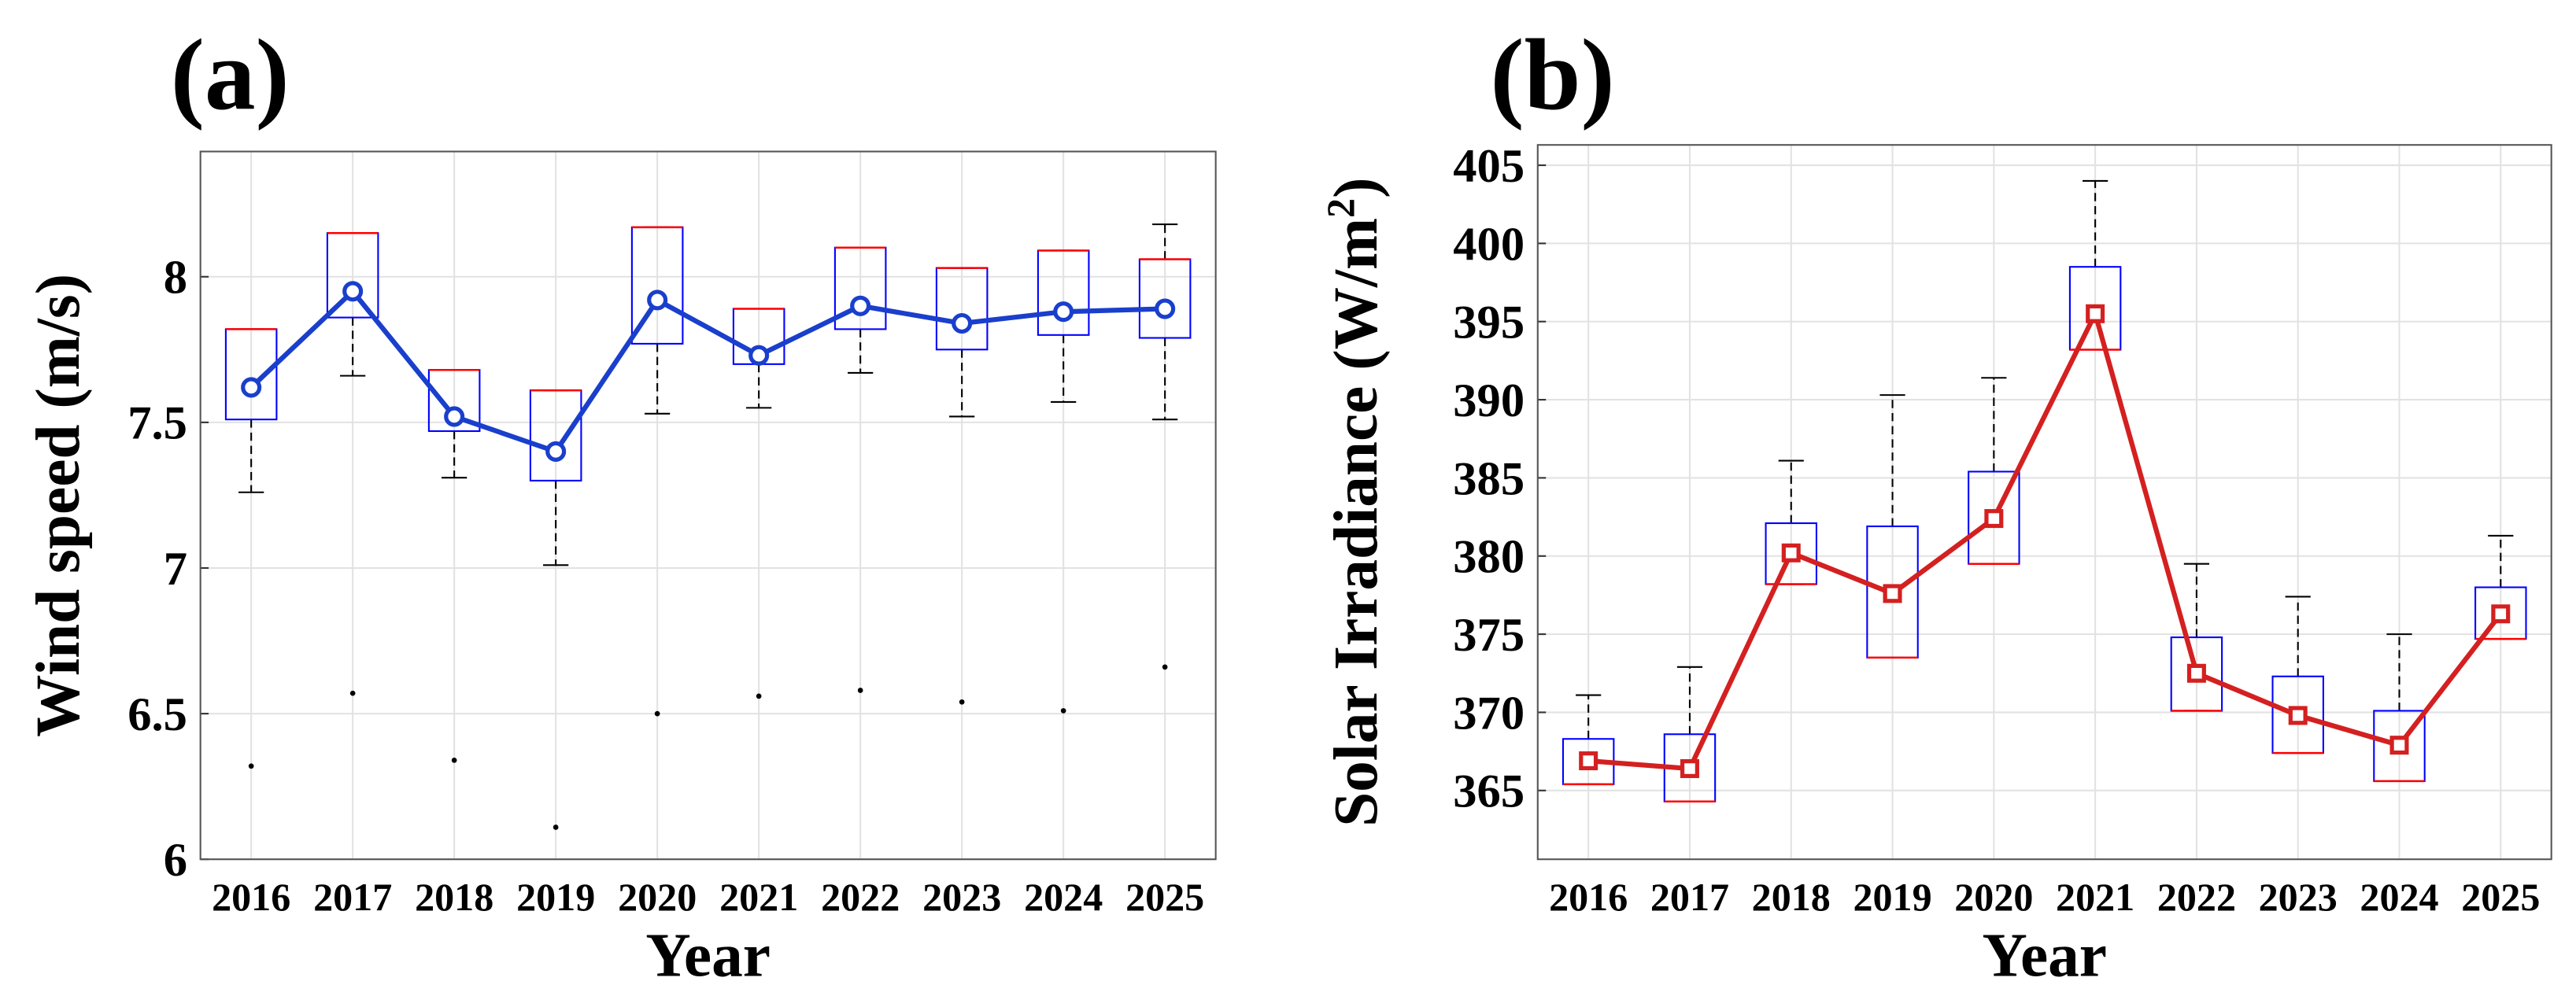 This screenshot has width=2576, height=996. I want to click on y-axis-label-sup: 2, so click(1340, 208).